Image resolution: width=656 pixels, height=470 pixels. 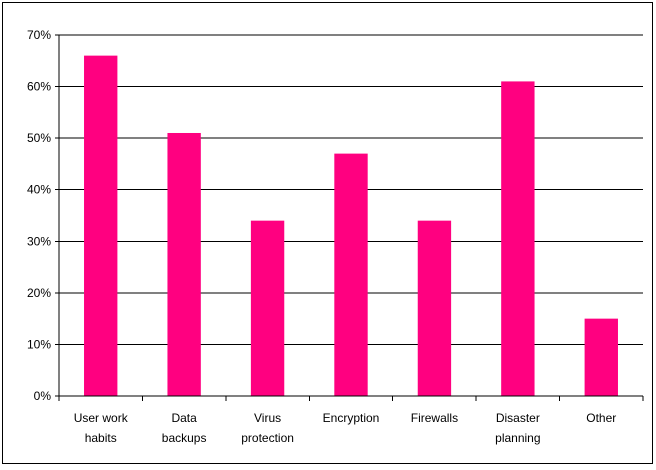 What do you see at coordinates (39, 138) in the screenshot?
I see `y-tick-label: 50%` at bounding box center [39, 138].